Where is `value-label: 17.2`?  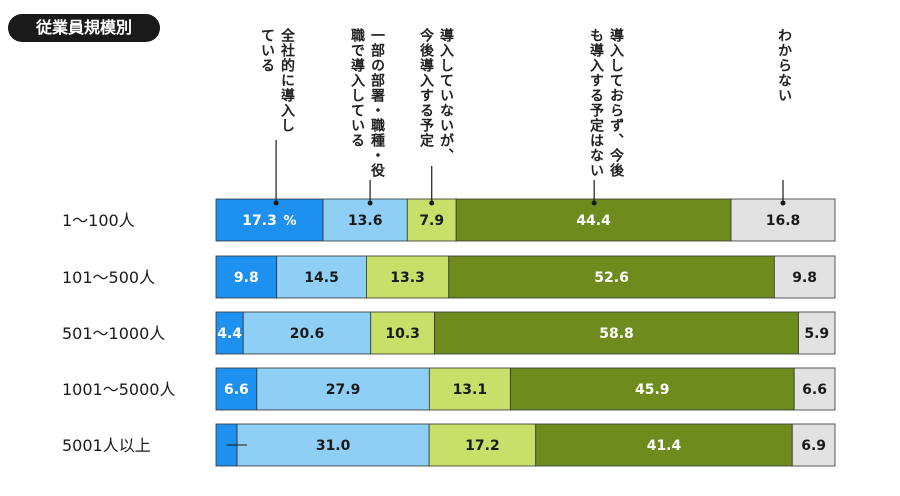
value-label: 17.2 is located at coordinates (482, 446).